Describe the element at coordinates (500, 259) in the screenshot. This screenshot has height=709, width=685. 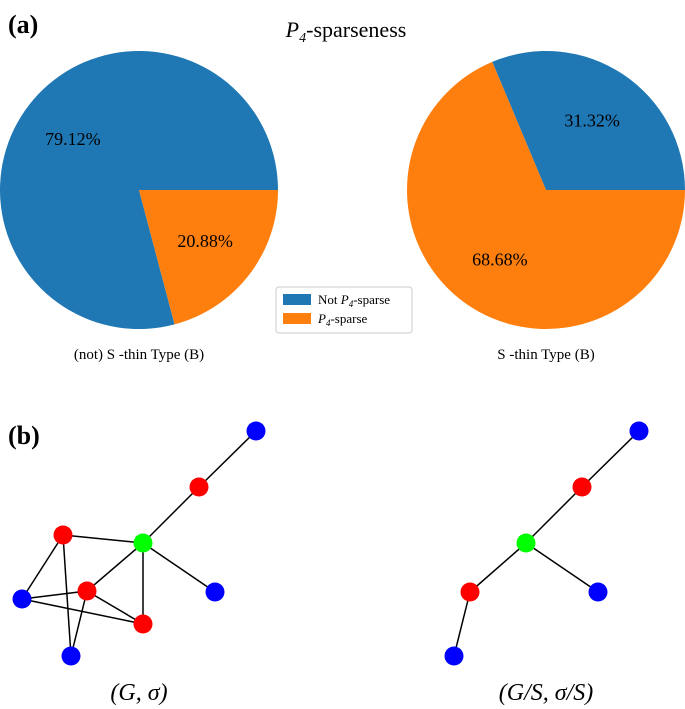
I see `pie-slice-label: 68.68%` at that location.